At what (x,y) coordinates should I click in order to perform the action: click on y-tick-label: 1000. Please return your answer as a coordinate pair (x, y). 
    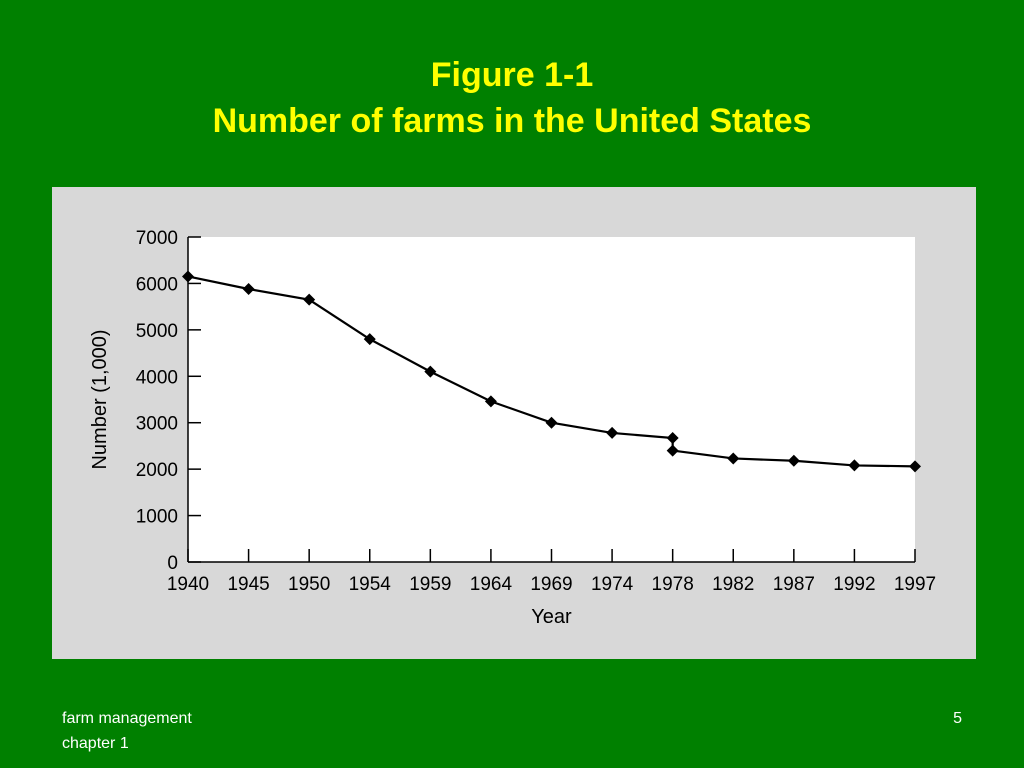
    Looking at the image, I should click on (157, 517).